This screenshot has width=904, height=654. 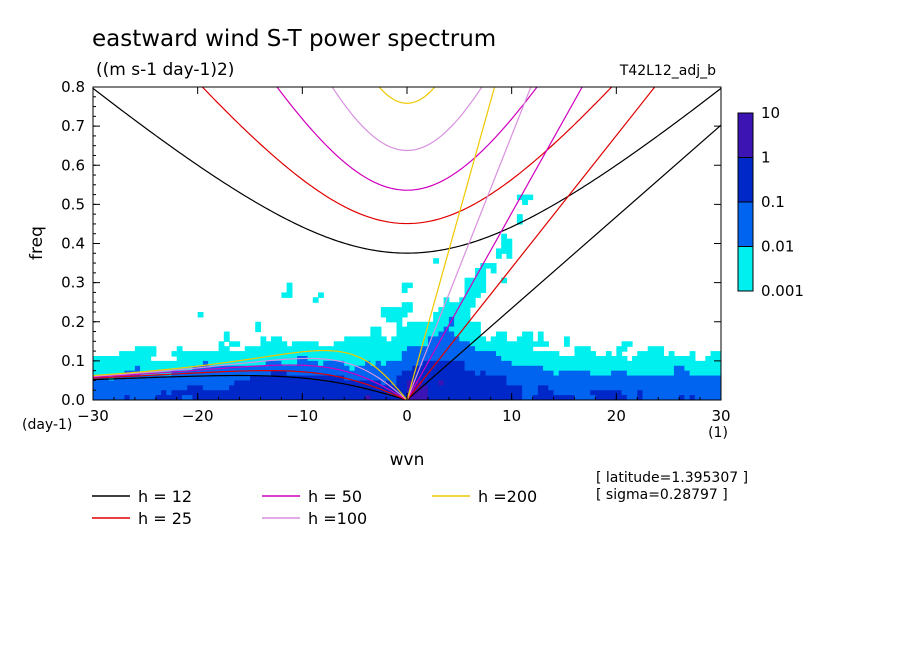 I want to click on legend-label: h = 25, so click(x=165, y=518).